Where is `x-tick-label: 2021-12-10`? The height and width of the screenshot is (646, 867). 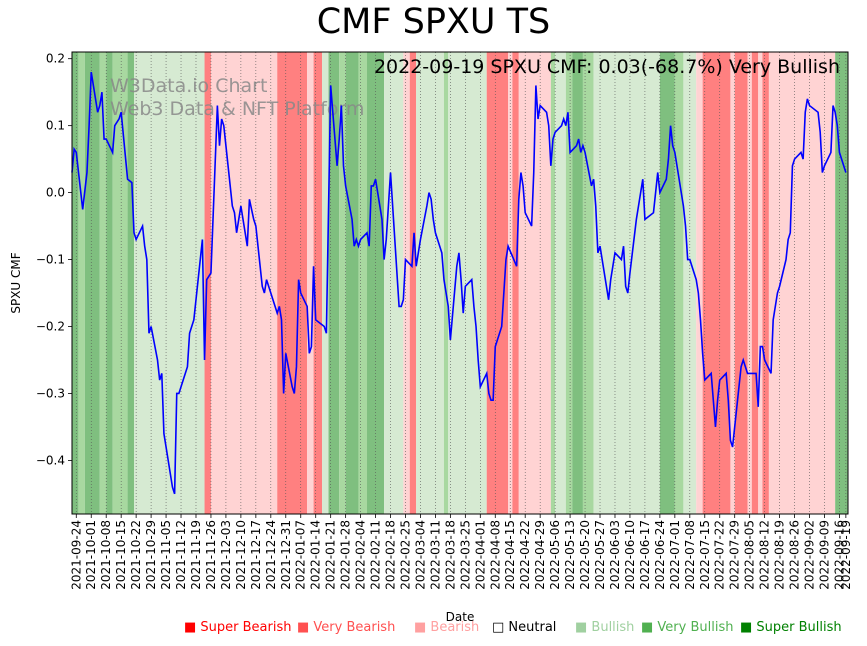
x-tick-label: 2021-12-10 is located at coordinates (241, 555).